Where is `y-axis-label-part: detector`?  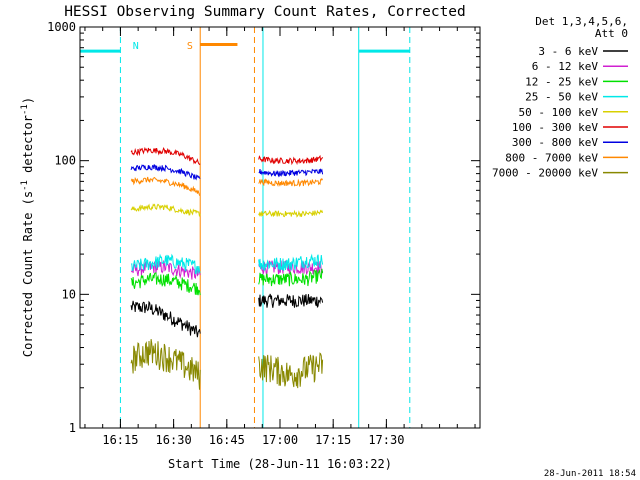
y-axis-label-part: detector is located at coordinates (28, 147).